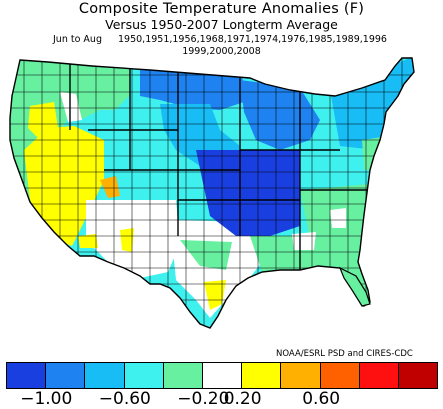 Image resolution: width=443 pixels, height=409 pixels. What do you see at coordinates (321, 399) in the screenshot?
I see `scale-tick-label: 0.60` at bounding box center [321, 399].